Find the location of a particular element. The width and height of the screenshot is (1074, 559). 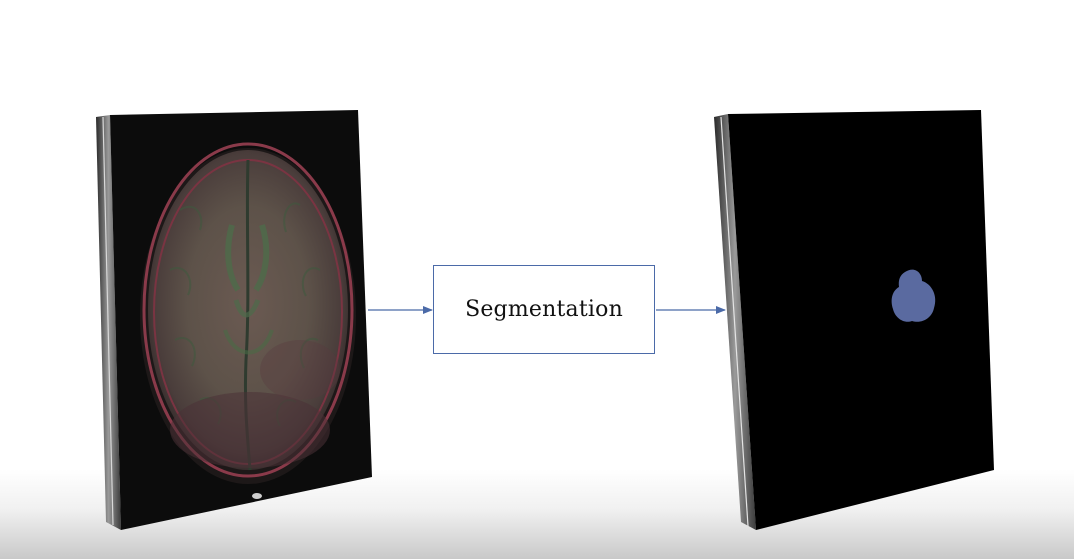

brain-mri-icon is located at coordinates (248, 313).